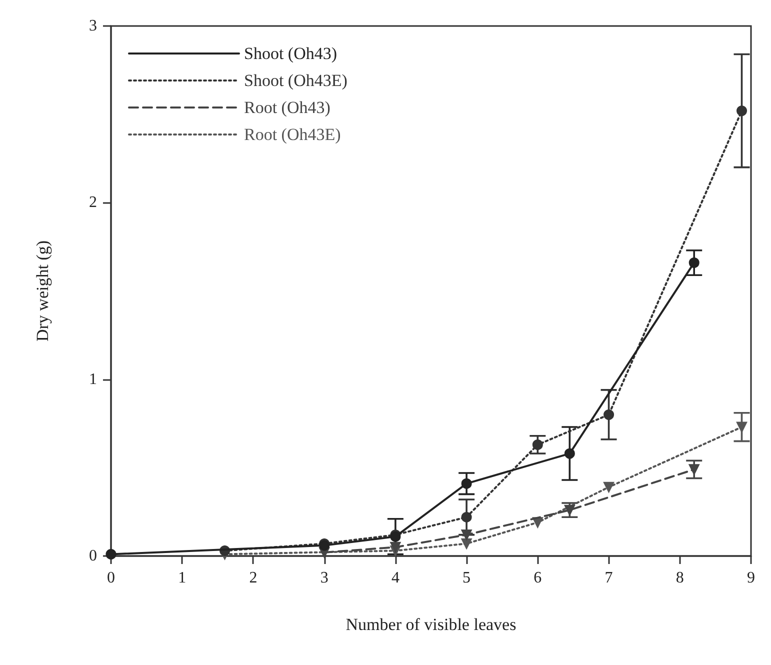  I want to click on text: Root (Oh43), so click(287, 107).